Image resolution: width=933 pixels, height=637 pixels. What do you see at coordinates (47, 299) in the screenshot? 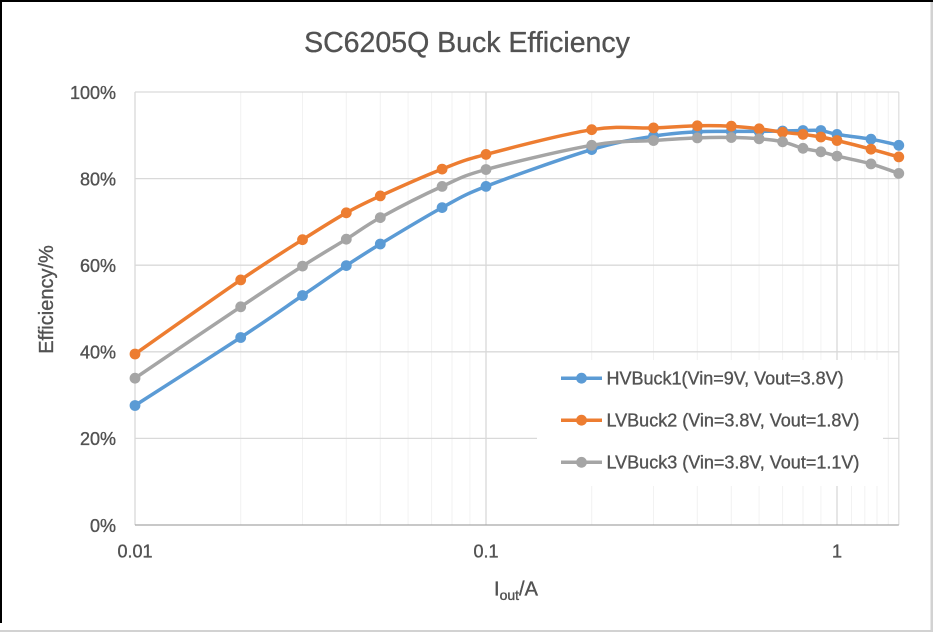
I see `svg-text: Efficiency/%` at bounding box center [47, 299].